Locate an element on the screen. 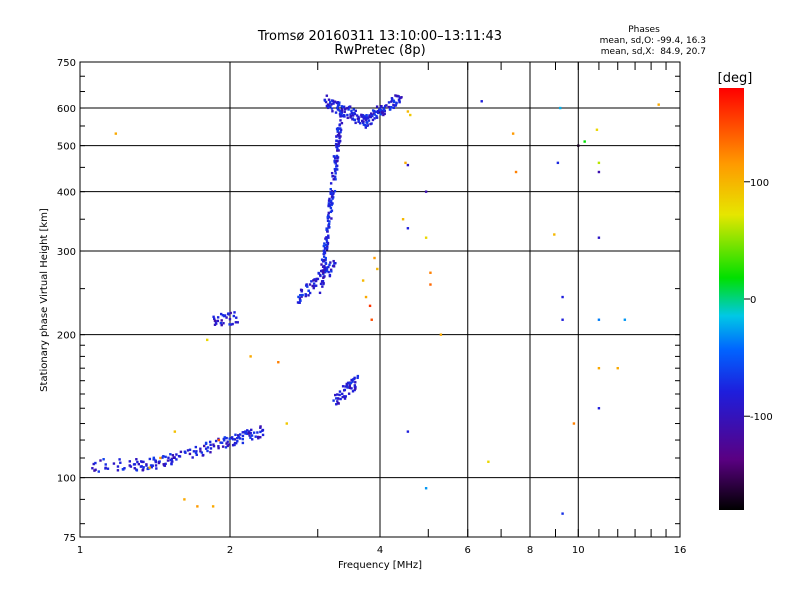 This screenshot has height=600, width=800. y-tick-label: 500 is located at coordinates (66, 147).